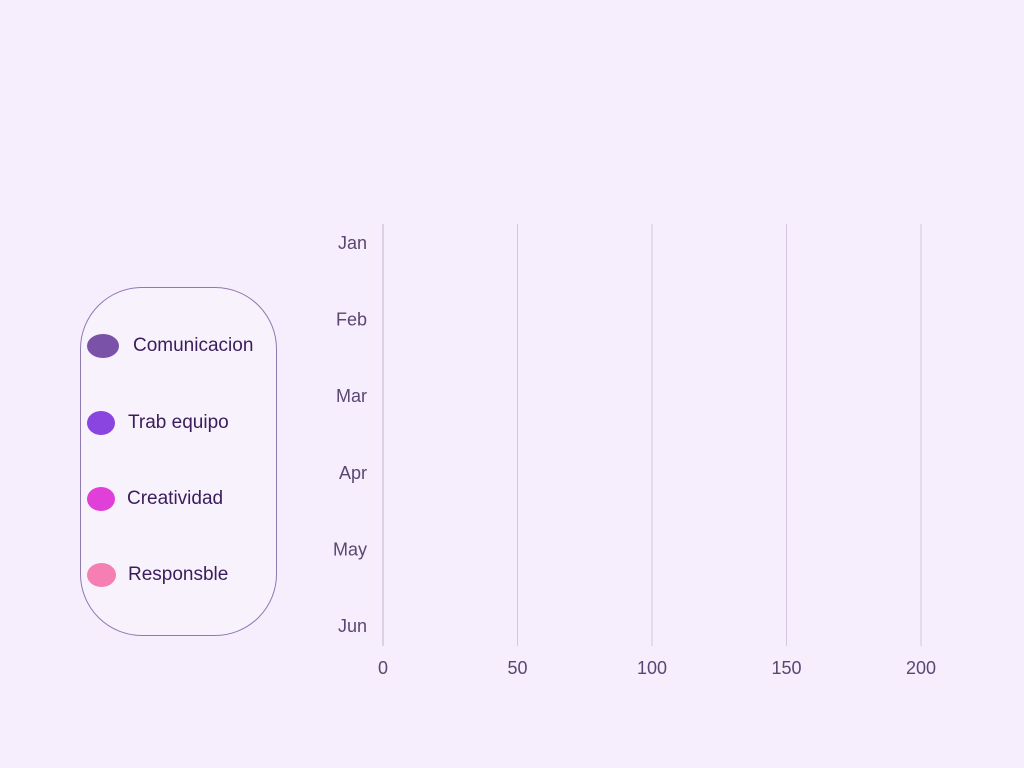  Describe the element at coordinates (353, 473) in the screenshot. I see `y-tick-label: Apr` at that location.